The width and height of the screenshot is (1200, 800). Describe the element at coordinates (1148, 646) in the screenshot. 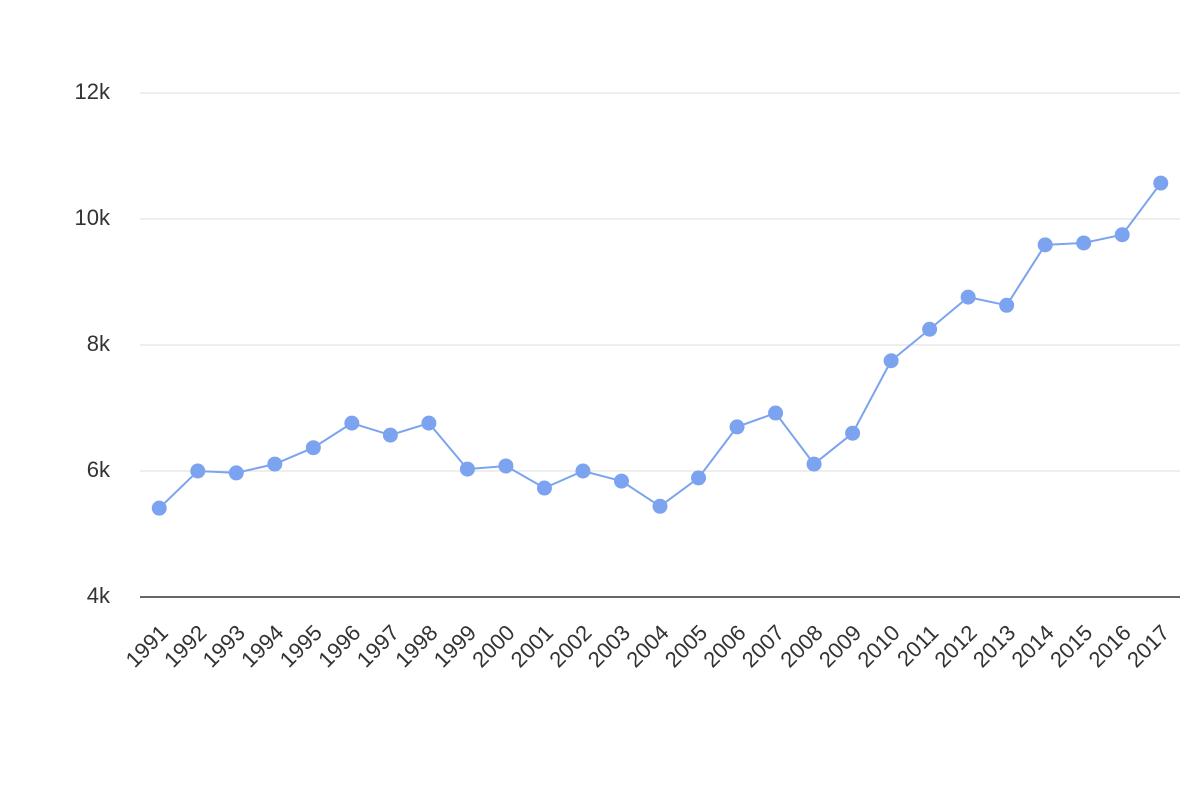

I see `x-tick-label: 2017` at that location.